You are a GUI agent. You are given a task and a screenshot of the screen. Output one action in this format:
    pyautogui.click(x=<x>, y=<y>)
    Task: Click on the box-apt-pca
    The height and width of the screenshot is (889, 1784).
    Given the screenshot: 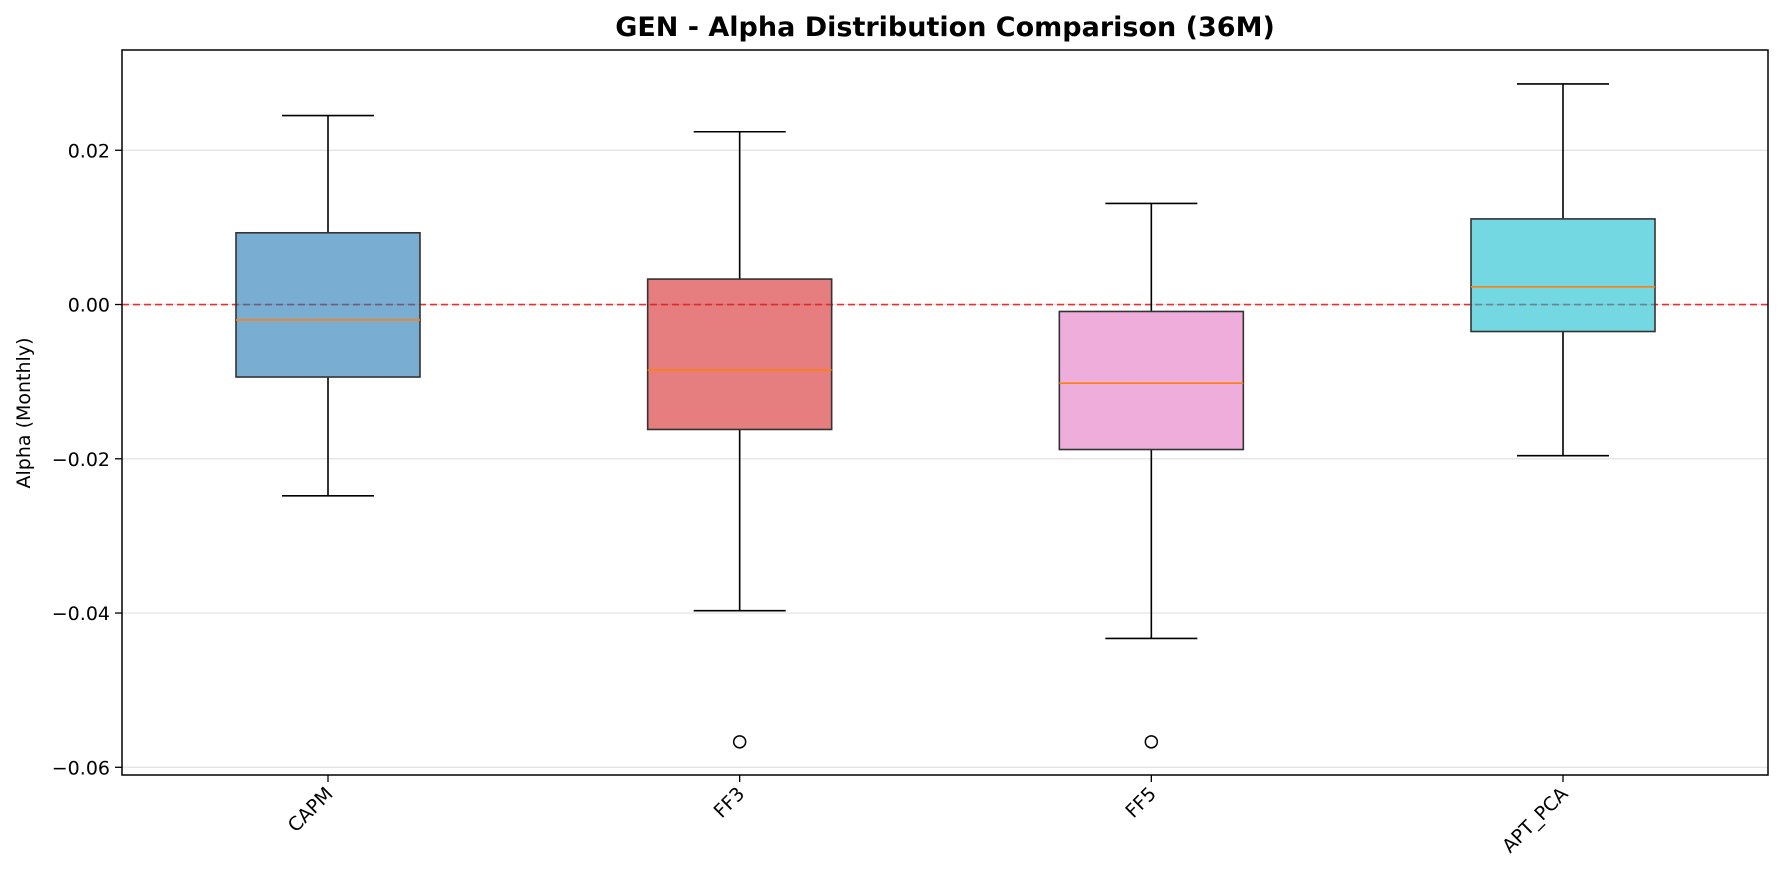 What is the action you would take?
    pyautogui.click(x=1563, y=270)
    